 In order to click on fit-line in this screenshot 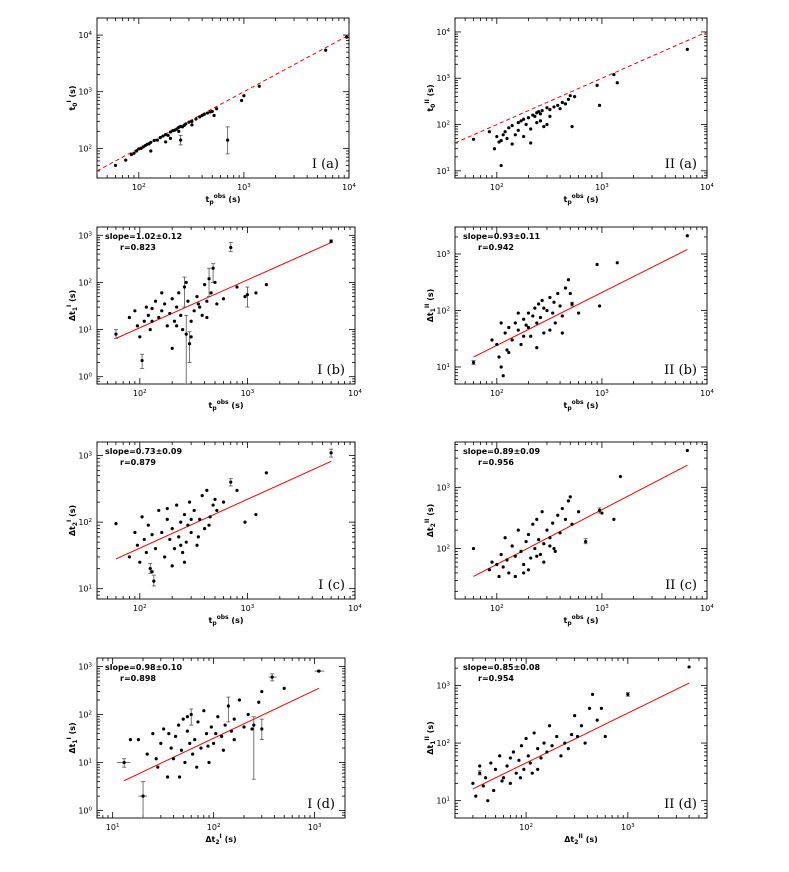, I will do `click(223, 510)`.